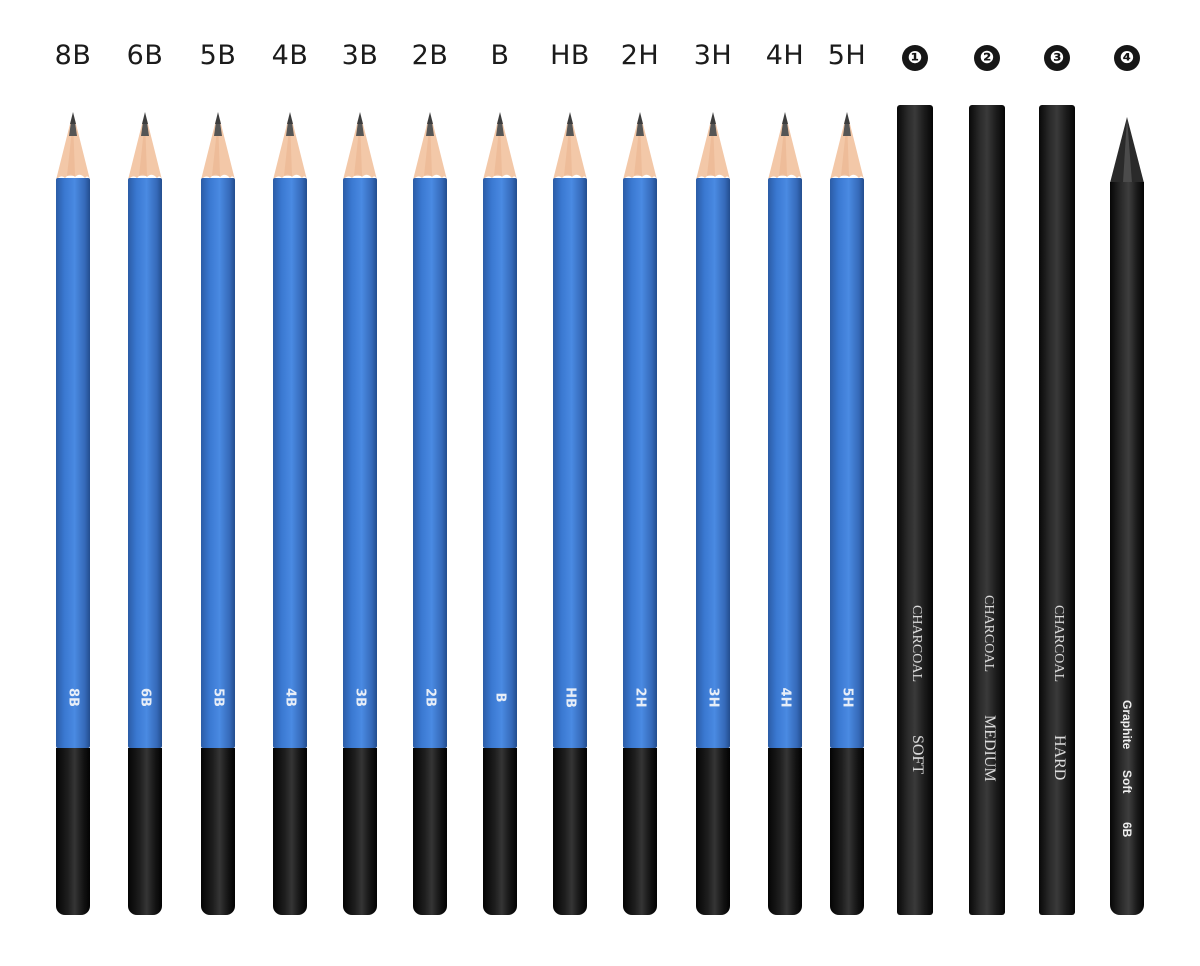  What do you see at coordinates (73, 697) in the screenshot?
I see `pencil-grade-stamp: 8B` at bounding box center [73, 697].